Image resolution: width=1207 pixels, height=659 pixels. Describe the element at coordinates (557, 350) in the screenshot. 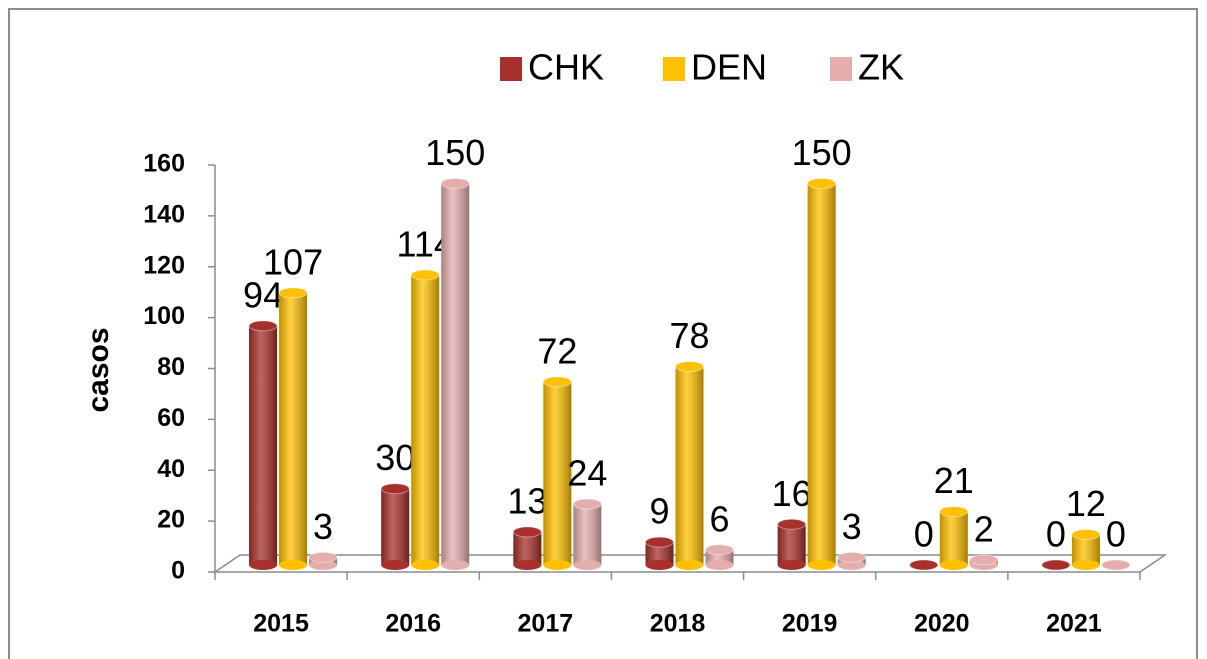

I see `data-label: 72` at that location.